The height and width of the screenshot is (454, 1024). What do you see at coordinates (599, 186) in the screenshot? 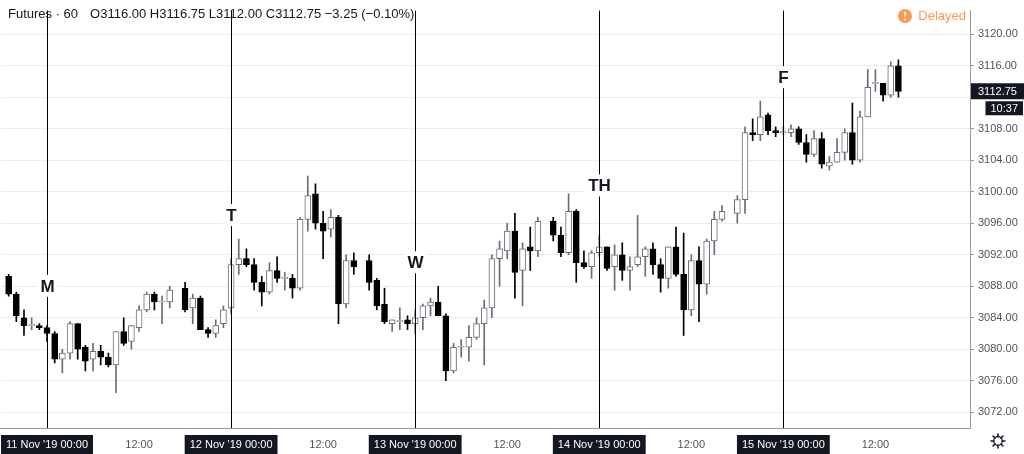
I see `ref-line-label: TH` at bounding box center [599, 186].